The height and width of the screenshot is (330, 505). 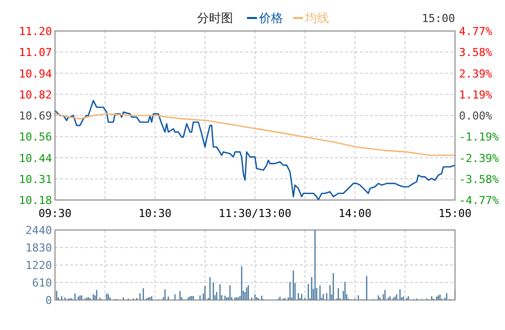 I want to click on y-tick-label: 10.31, so click(x=35, y=179).